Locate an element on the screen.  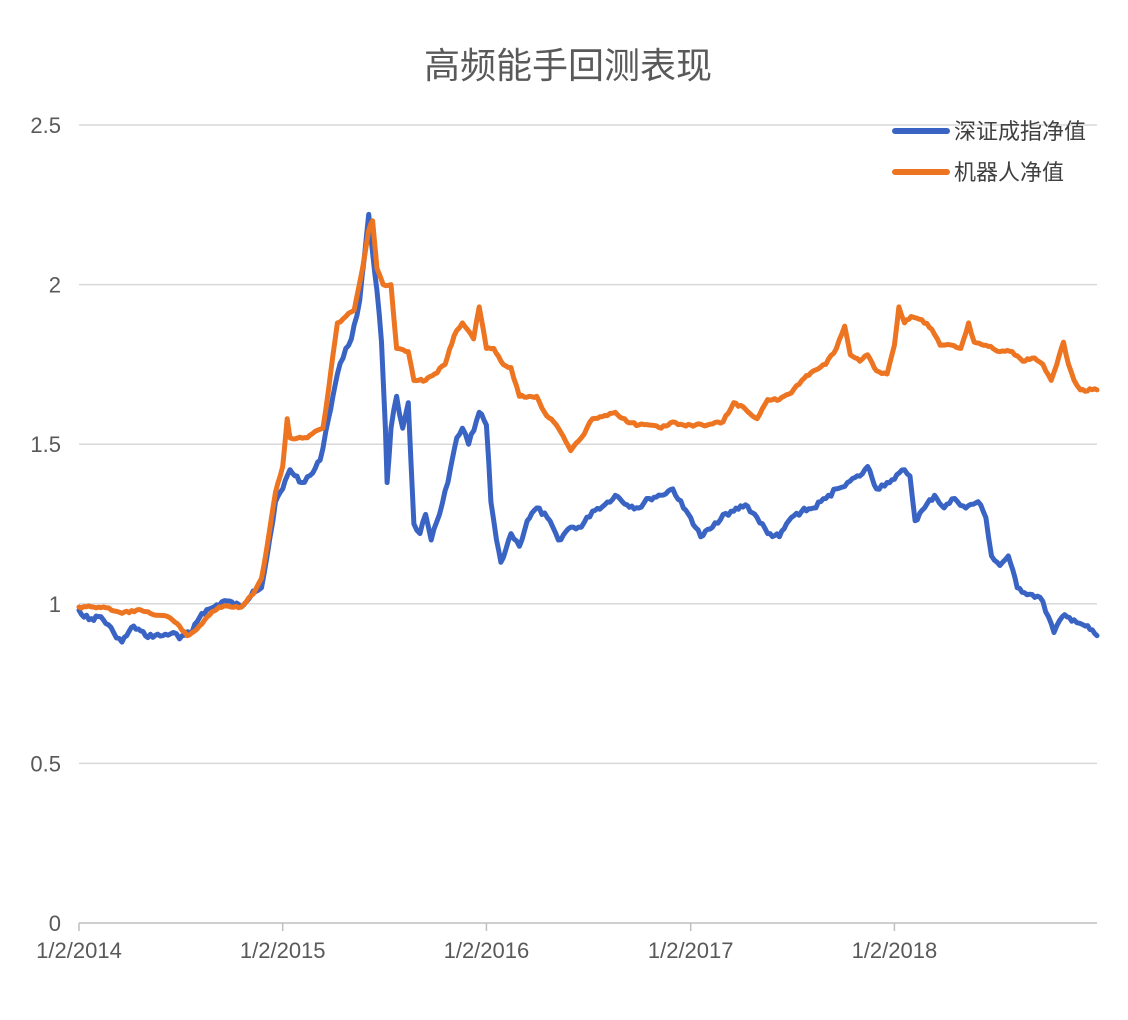
y-tick-label: 1.5 is located at coordinates (45, 444).